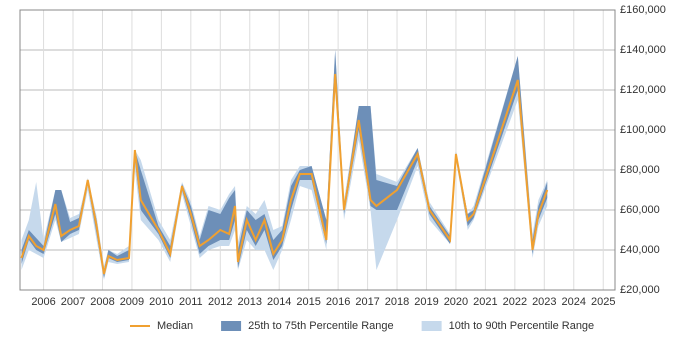 This screenshot has height=350, width=700. Describe the element at coordinates (640, 210) in the screenshot. I see `y-tick-label: £60,000` at that location.